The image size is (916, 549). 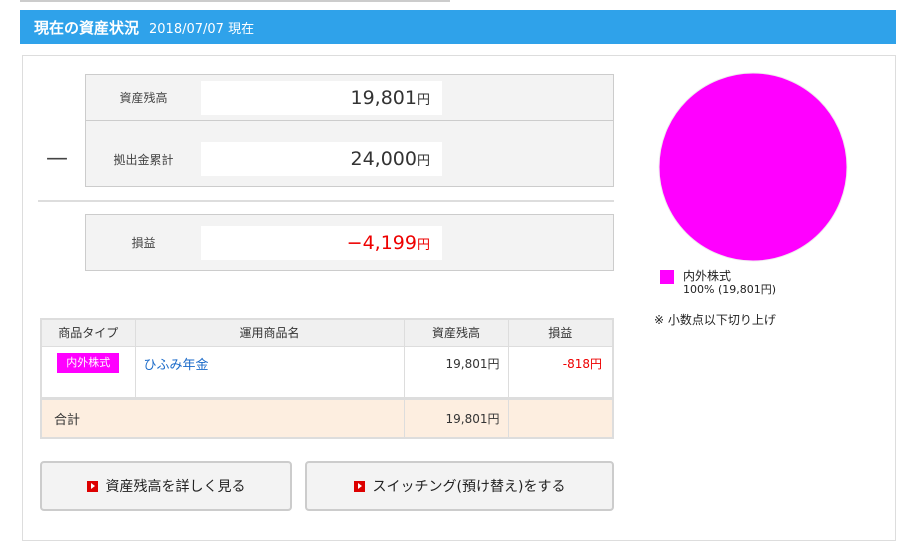 I want to click on legend-entry: 内外株式 100% (19,801円), so click(x=730, y=283).